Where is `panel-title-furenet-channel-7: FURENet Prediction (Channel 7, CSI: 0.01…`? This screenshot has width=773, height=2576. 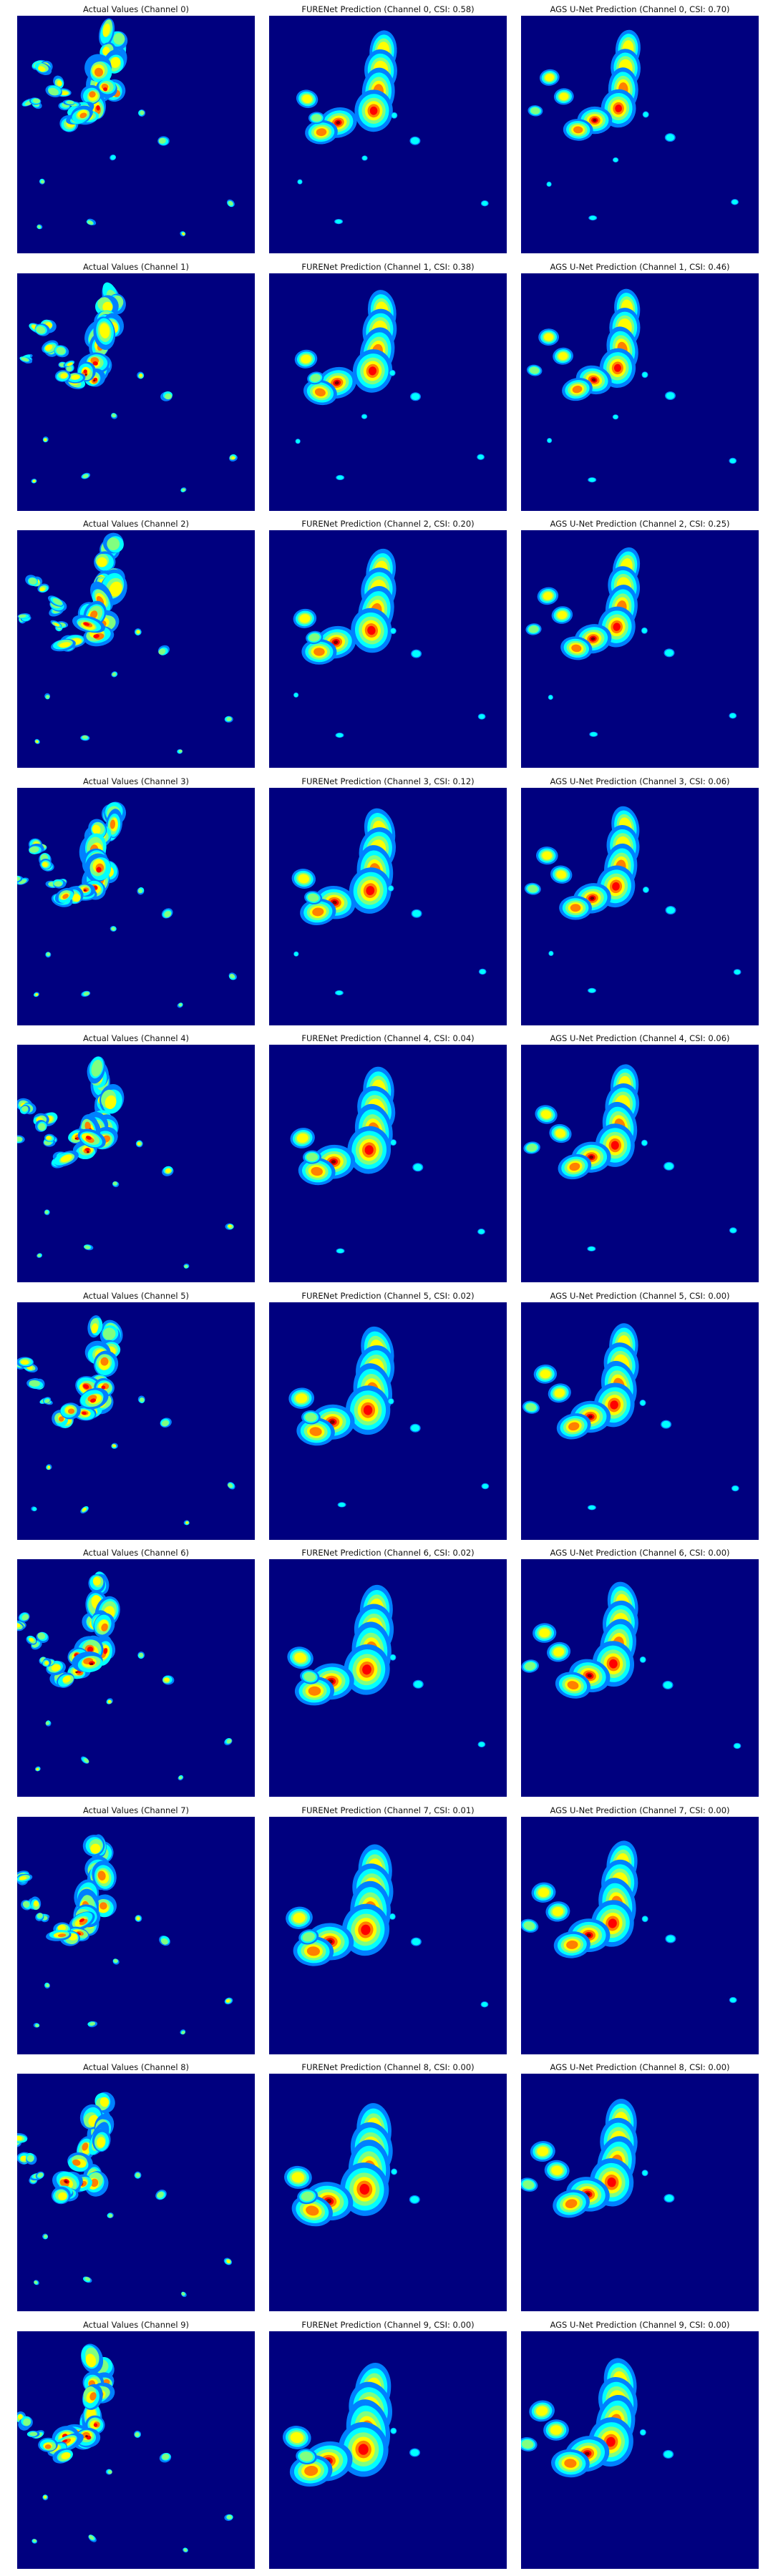
panel-title-furenet-channel-7: FURENet Prediction (Channel 7, CSI: 0.01… is located at coordinates (388, 1810).